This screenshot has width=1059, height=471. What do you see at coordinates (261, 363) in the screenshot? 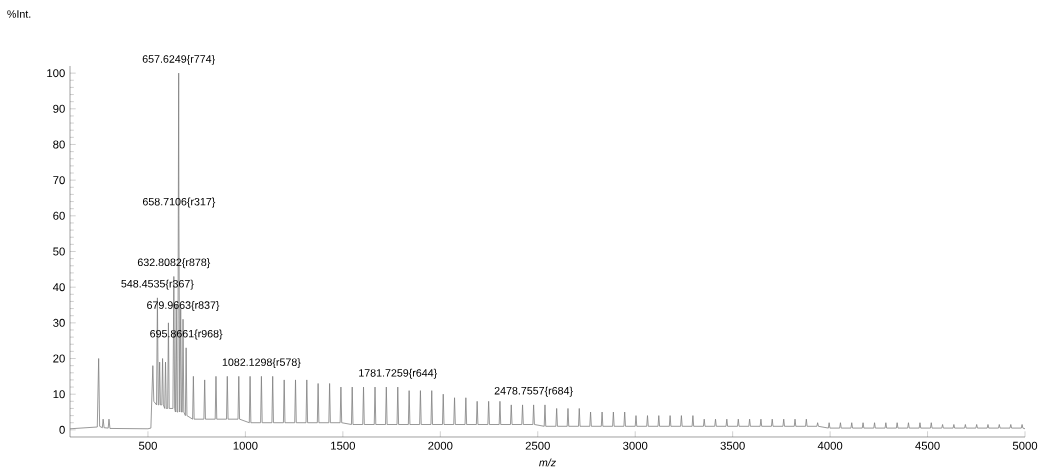
I see `annotation: 1082.1298{r578}` at bounding box center [261, 363].